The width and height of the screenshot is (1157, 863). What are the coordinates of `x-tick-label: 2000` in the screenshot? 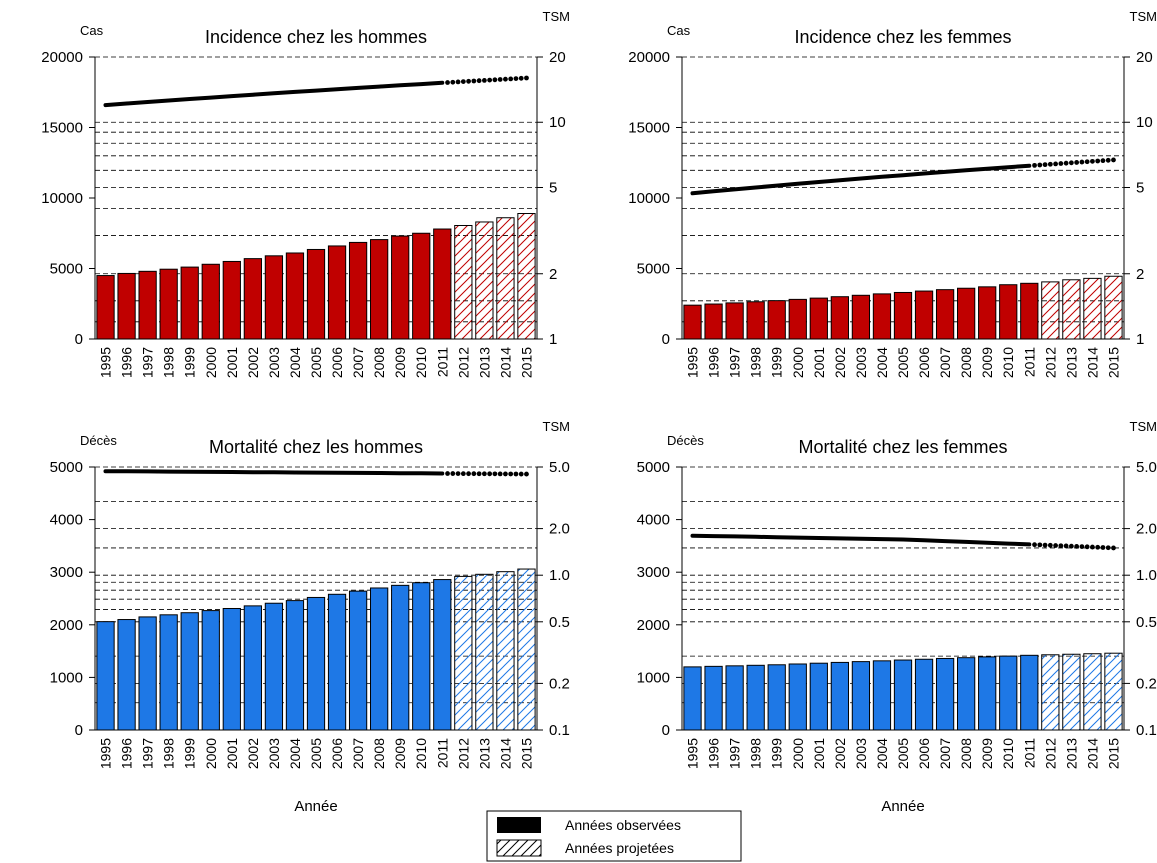 It's located at (211, 362).